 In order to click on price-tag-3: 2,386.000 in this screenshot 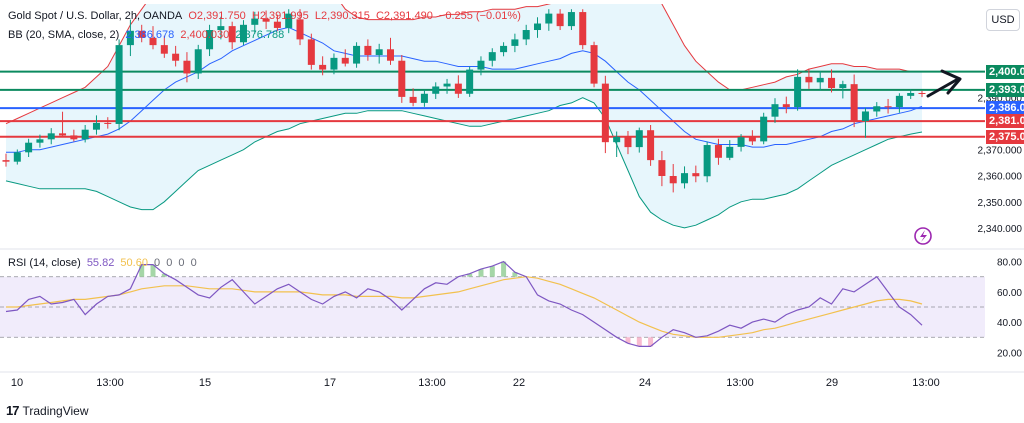, I will do `click(1005, 108)`.